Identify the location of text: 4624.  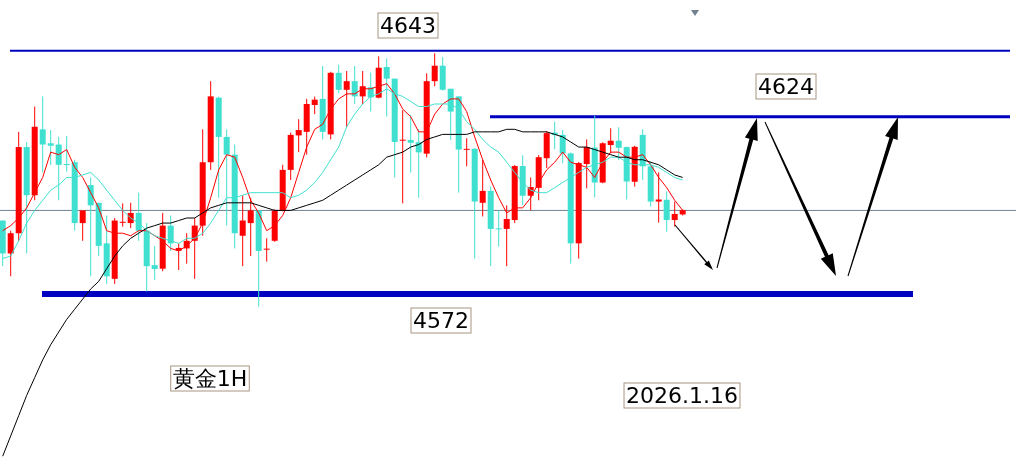
(786, 86).